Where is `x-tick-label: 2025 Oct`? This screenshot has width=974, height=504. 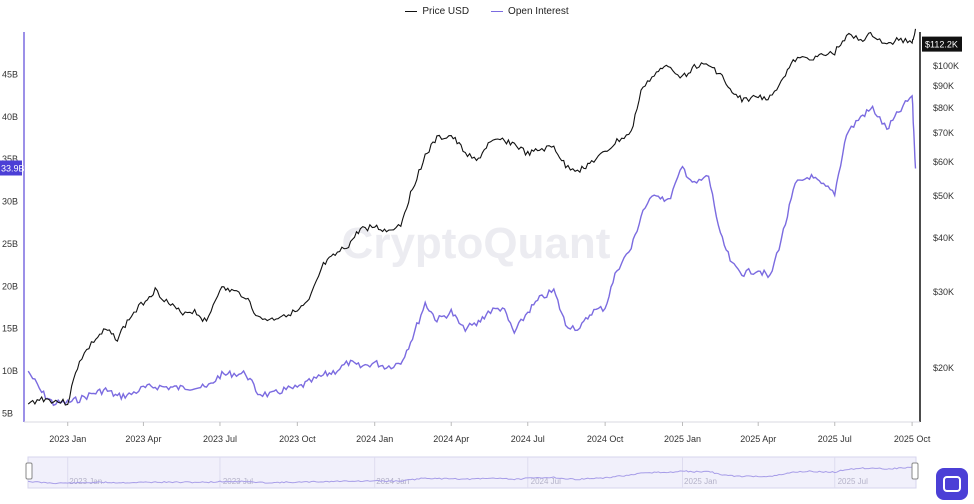
x-tick-label: 2025 Oct is located at coordinates (912, 439).